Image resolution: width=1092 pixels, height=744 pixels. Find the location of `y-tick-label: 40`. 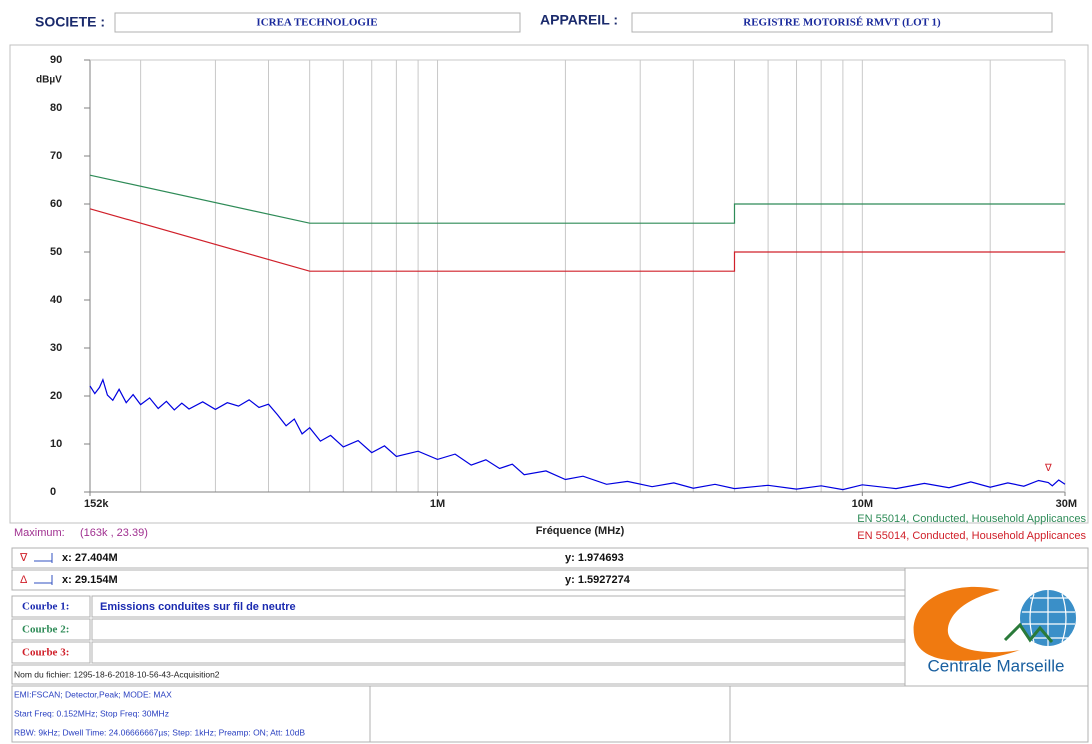

y-tick-label: 40 is located at coordinates (56, 300).